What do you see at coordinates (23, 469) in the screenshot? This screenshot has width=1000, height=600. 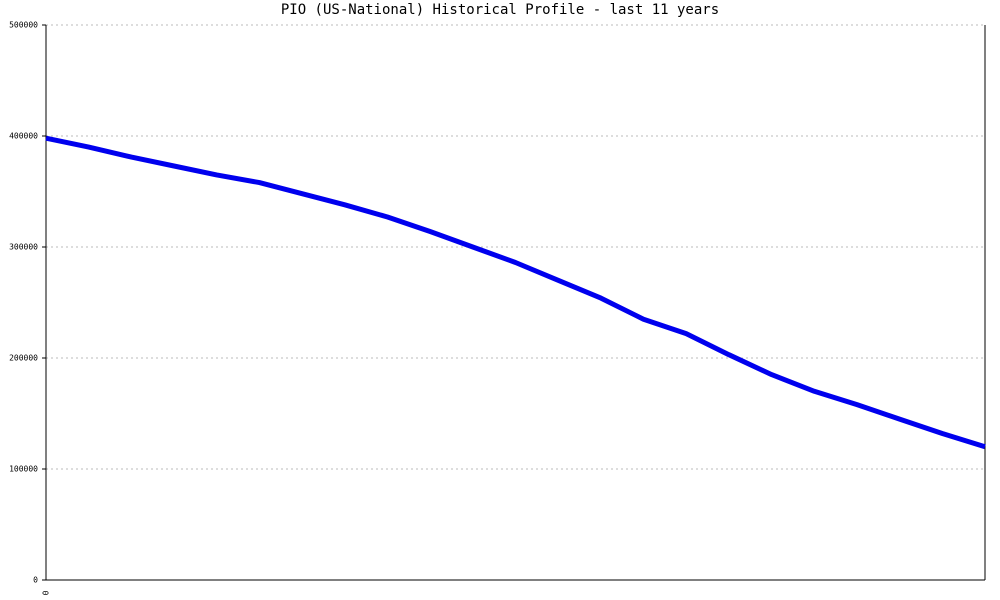 I see `y-tick-label: 100000` at bounding box center [23, 469].